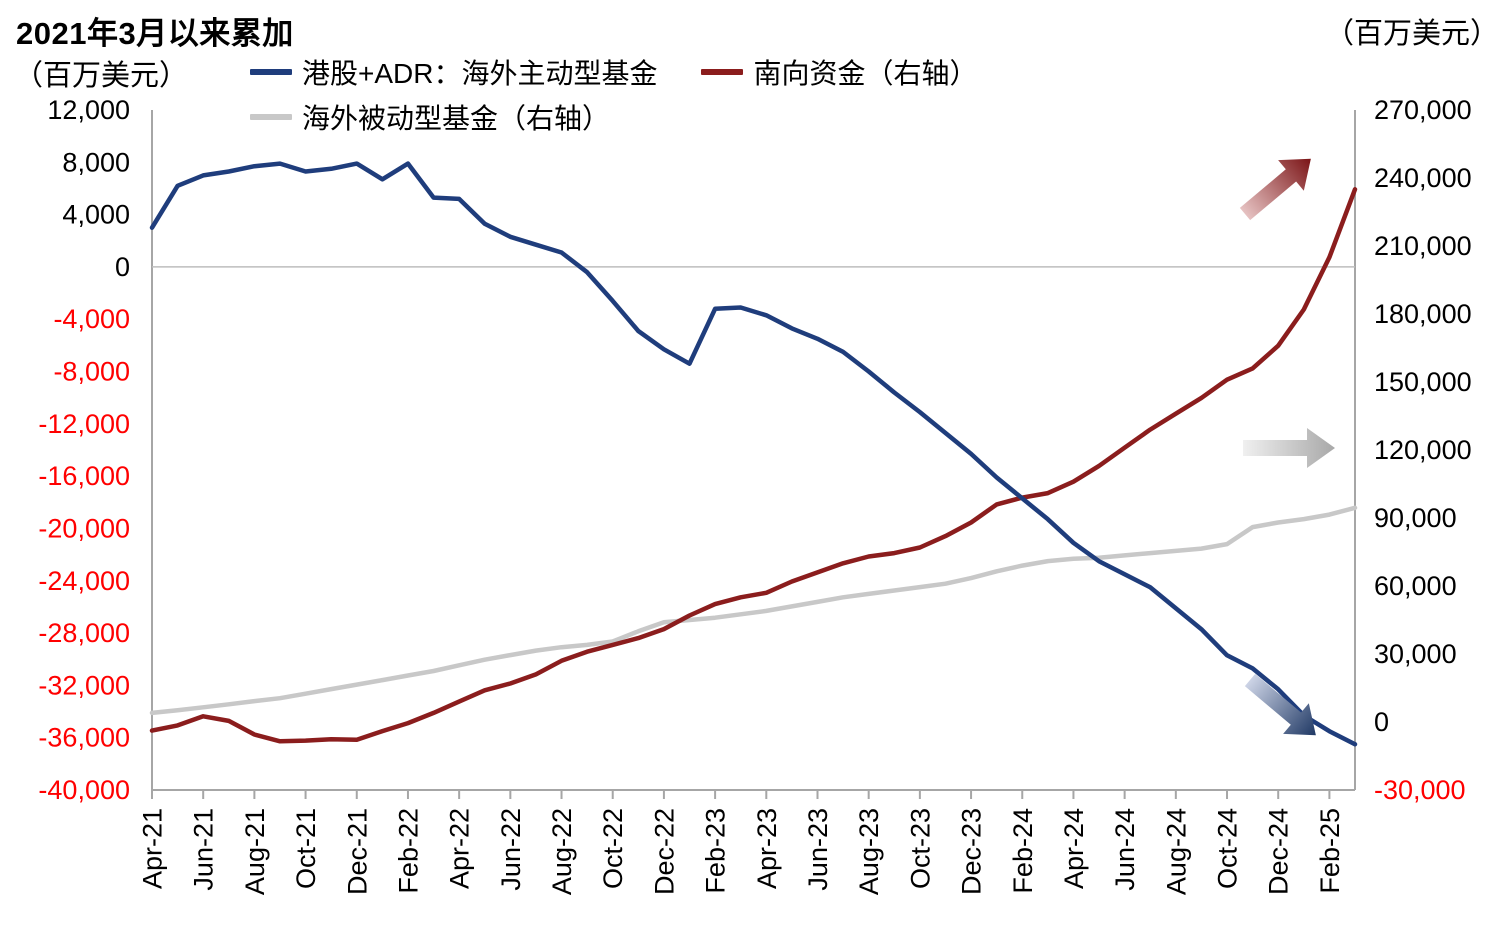 The height and width of the screenshot is (927, 1511). I want to click on x-axis-tick: Jun-24, so click(1125, 849).